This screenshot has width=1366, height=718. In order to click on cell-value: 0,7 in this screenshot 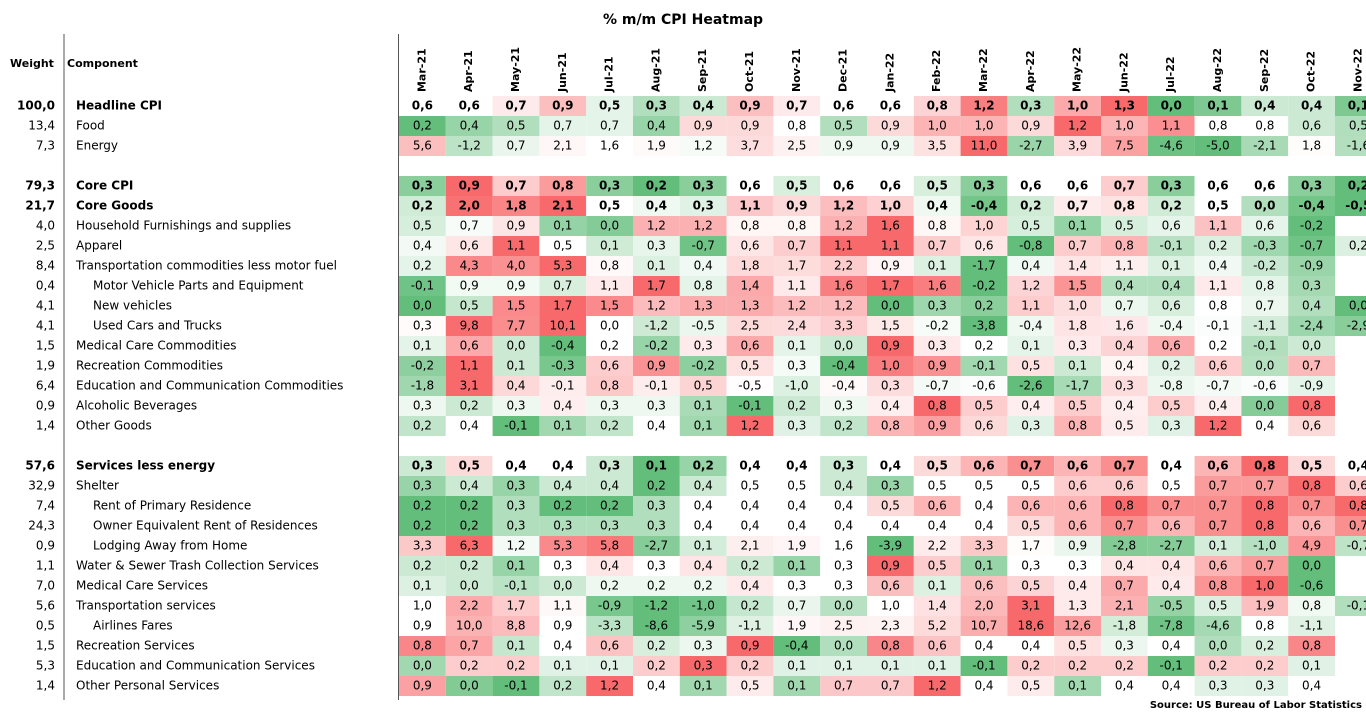, I will do `click(796, 106)`.